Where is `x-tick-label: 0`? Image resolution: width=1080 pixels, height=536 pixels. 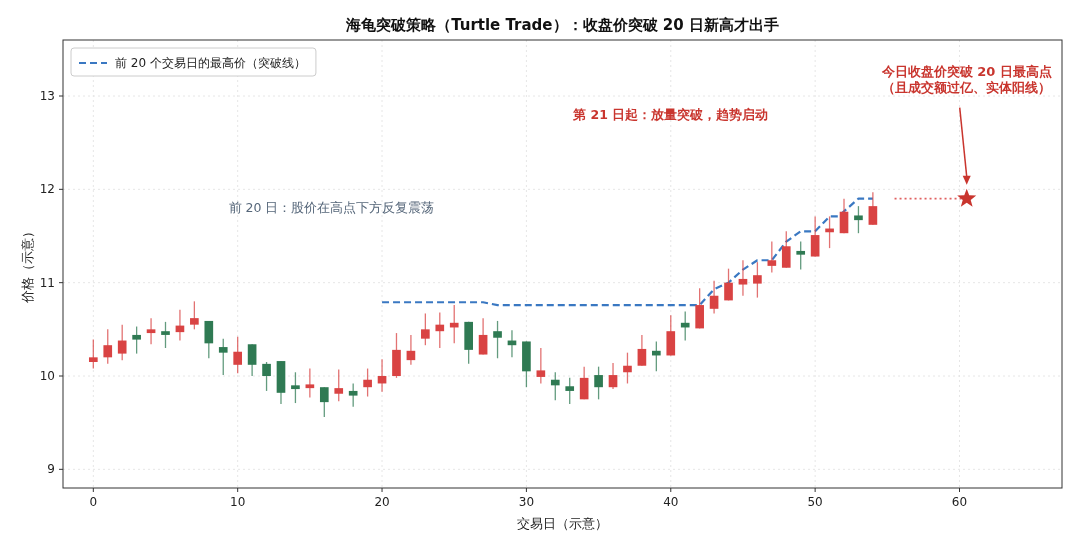
x-tick-label: 0 is located at coordinates (93, 502).